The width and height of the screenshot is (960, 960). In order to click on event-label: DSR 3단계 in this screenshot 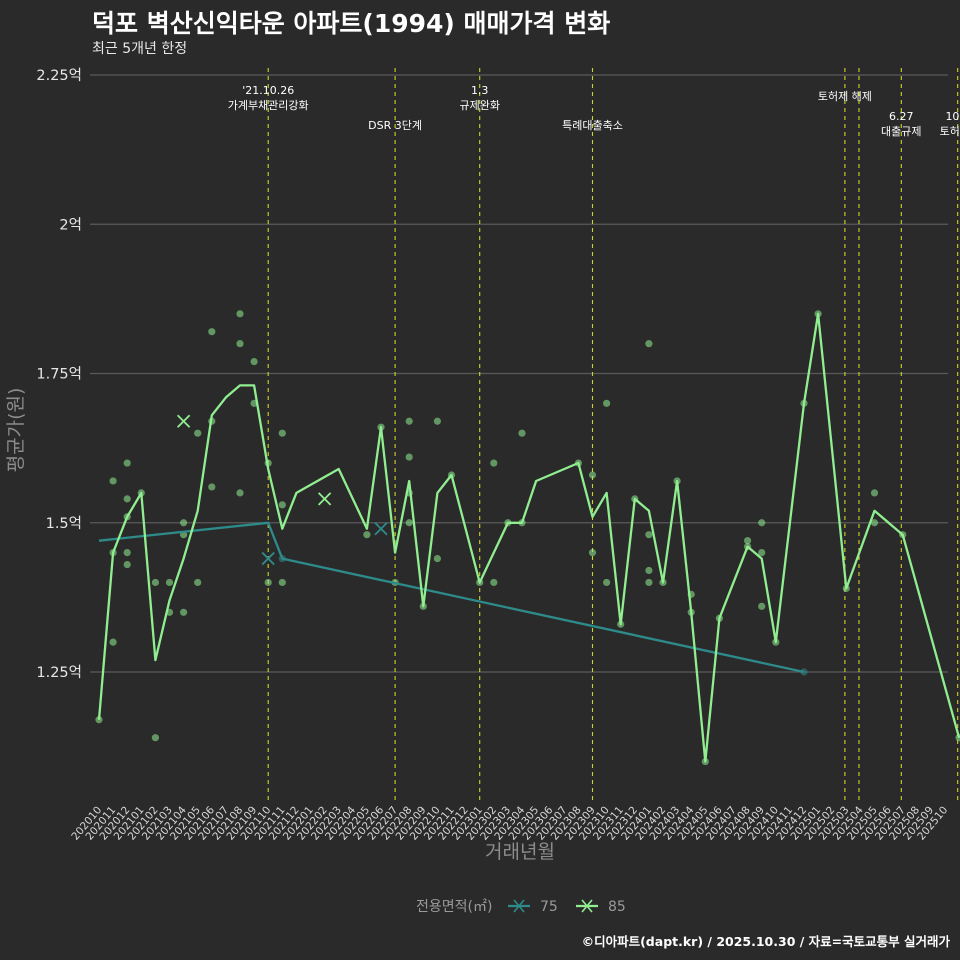, I will do `click(395, 125)`.